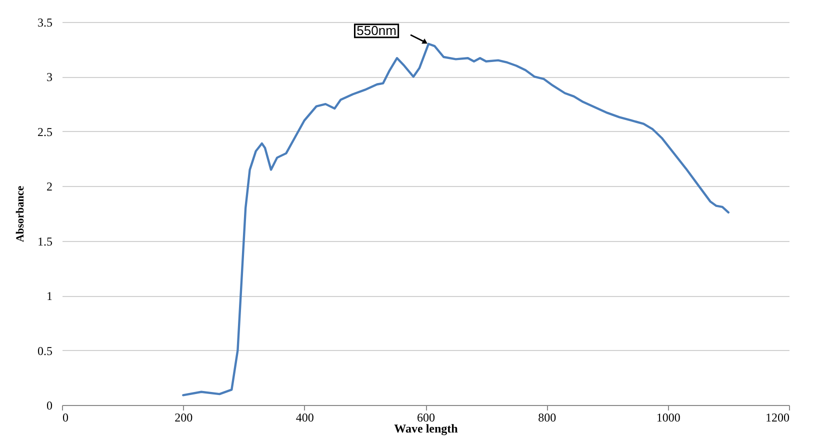 The image size is (820, 439). What do you see at coordinates (65, 417) in the screenshot?
I see `x-tick-label: 0` at bounding box center [65, 417].